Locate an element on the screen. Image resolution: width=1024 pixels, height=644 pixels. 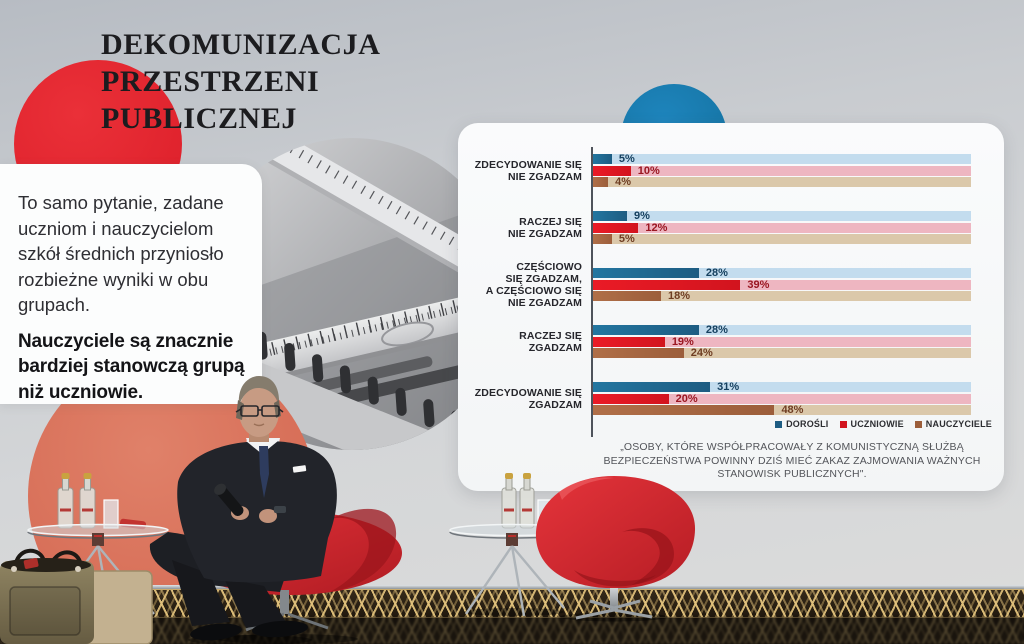
table-legs is located at coordinates (515, 581).